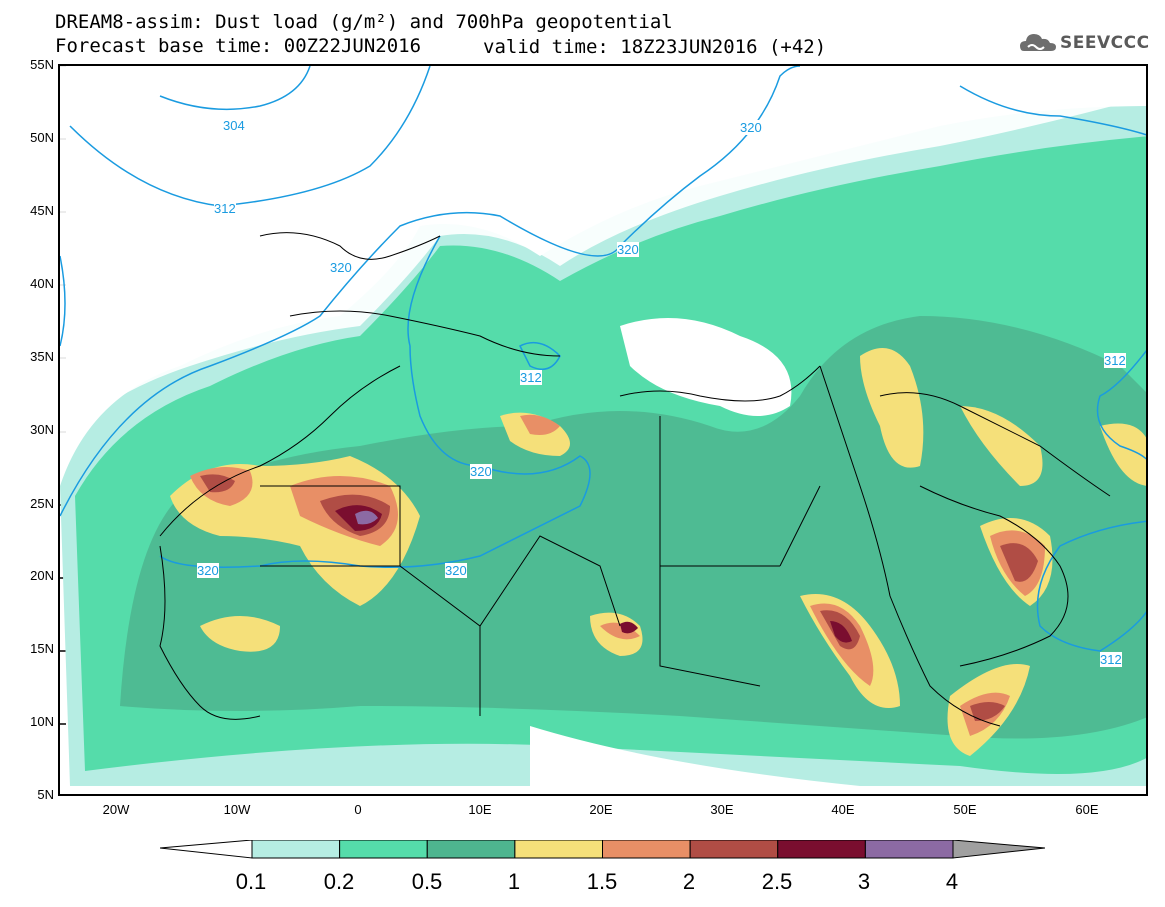  What do you see at coordinates (42, 503) in the screenshot?
I see `lat-label: 25N` at bounding box center [42, 503].